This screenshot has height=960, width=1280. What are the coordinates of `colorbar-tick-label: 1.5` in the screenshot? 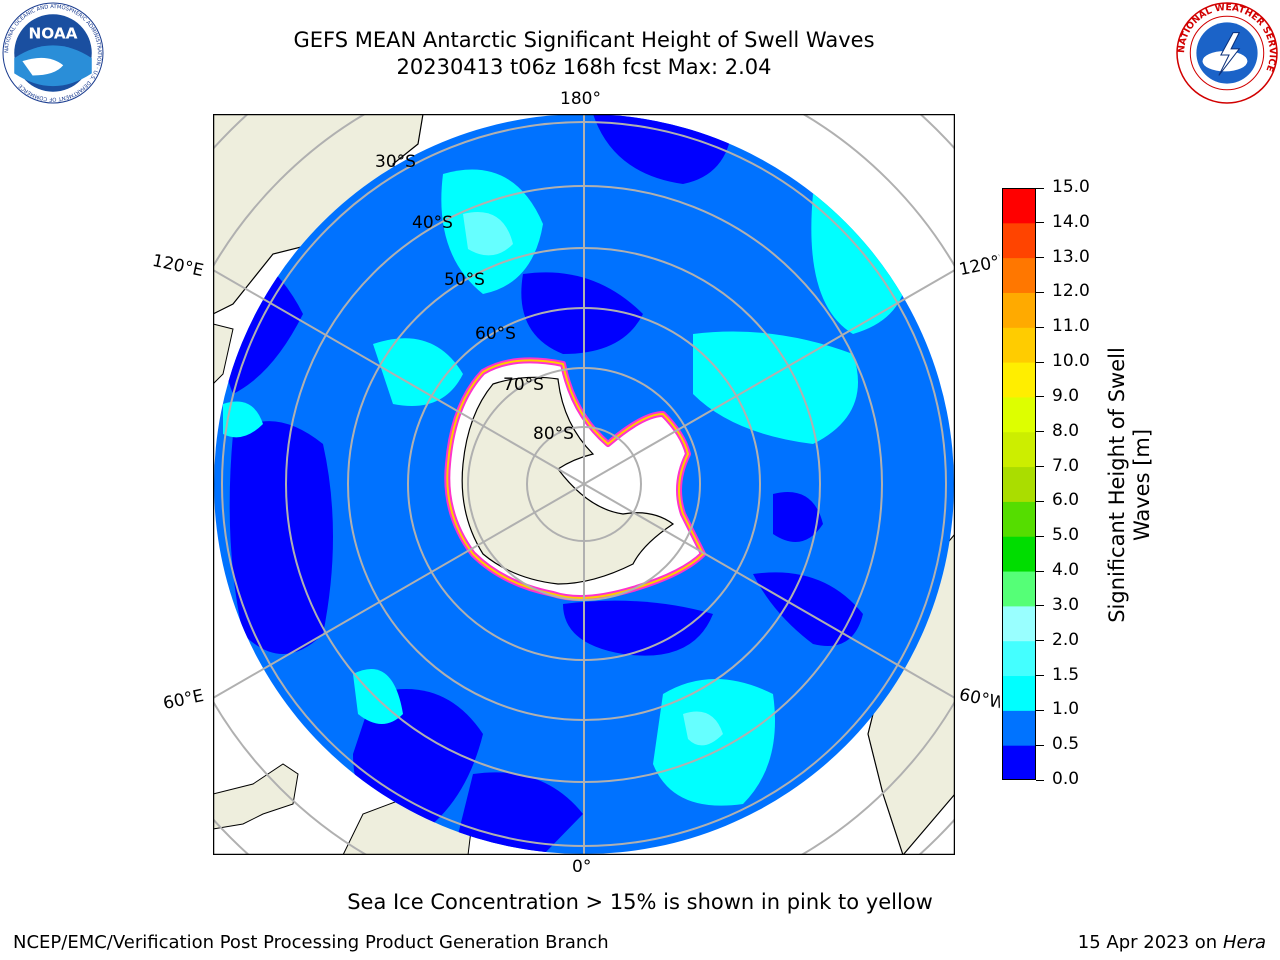 It's located at (1066, 674).